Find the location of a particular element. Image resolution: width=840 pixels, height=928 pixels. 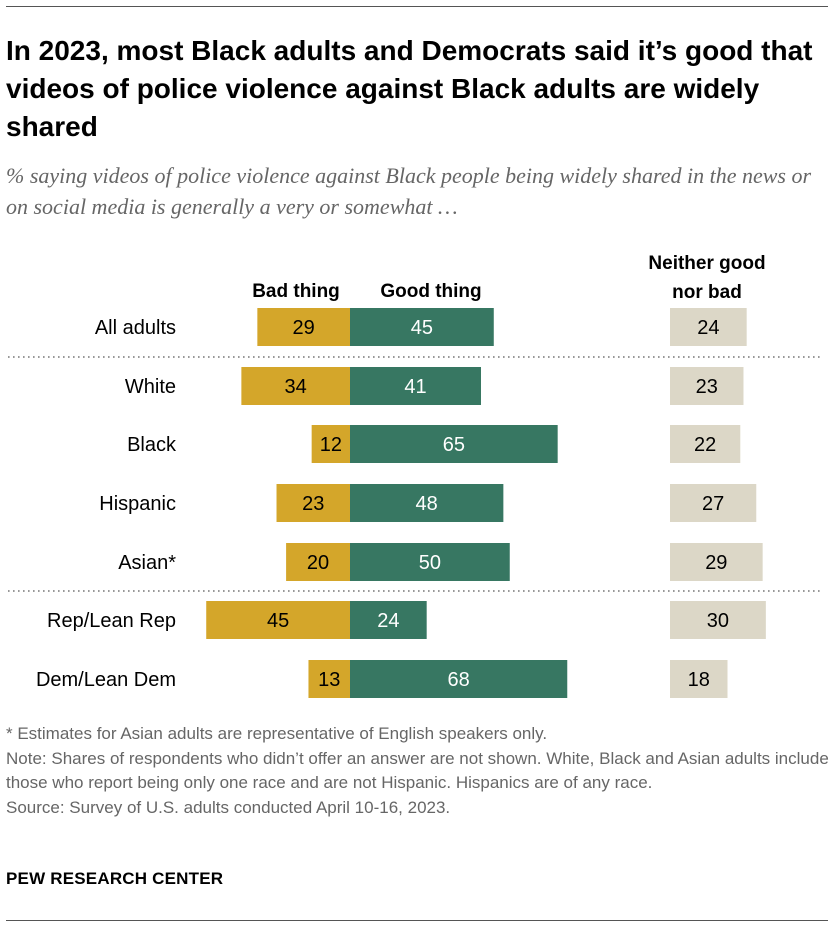

data-label-bad: 23 is located at coordinates (313, 504).